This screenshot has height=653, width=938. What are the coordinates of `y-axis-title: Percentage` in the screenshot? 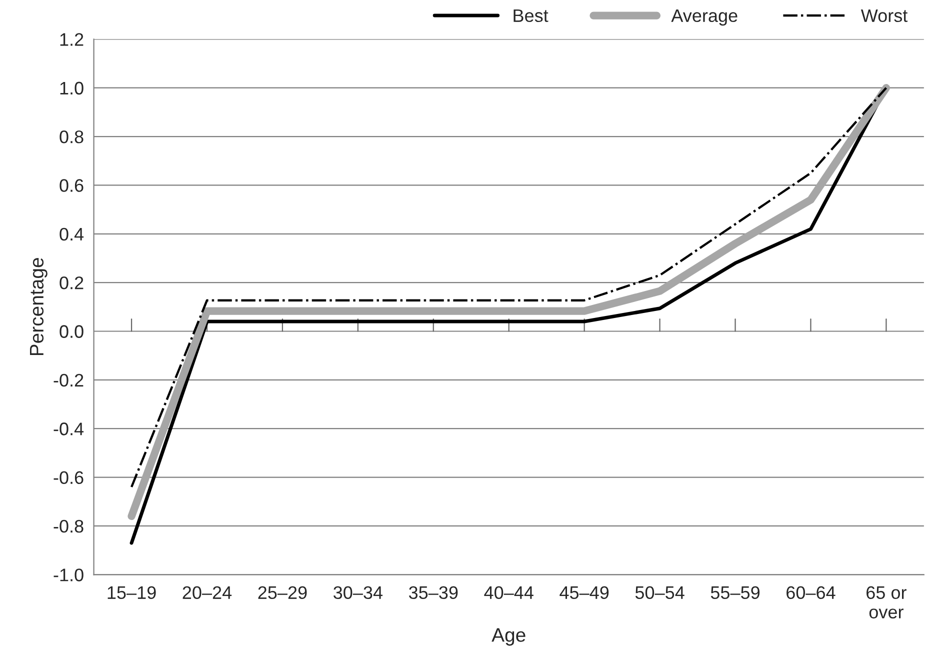 It's located at (39, 307).